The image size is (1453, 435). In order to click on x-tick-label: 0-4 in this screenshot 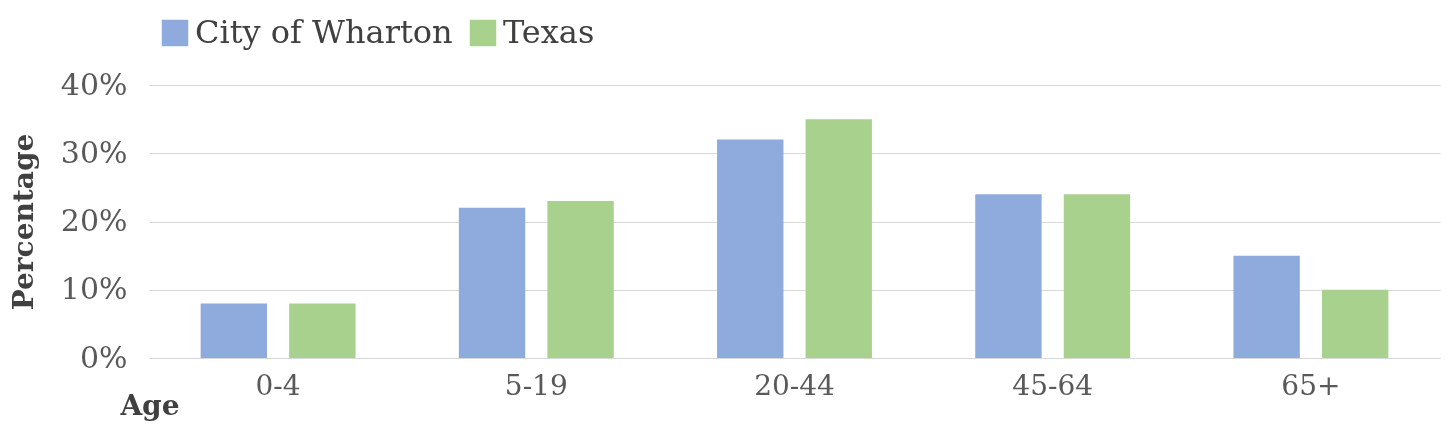, I will do `click(278, 385)`.